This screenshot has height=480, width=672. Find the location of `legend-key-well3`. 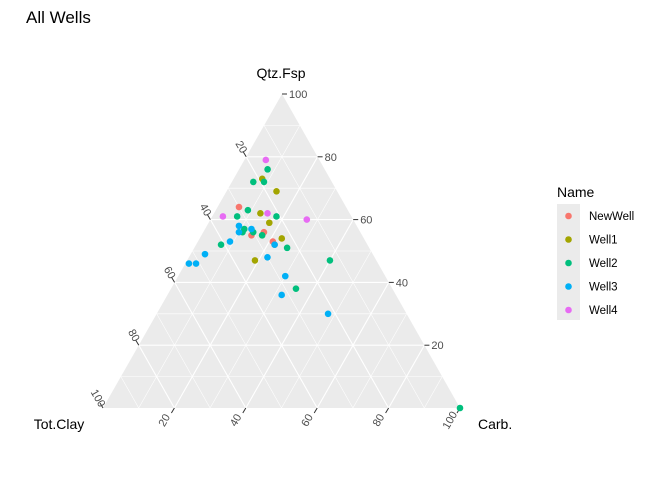

legend-key-well3 is located at coordinates (568, 286).